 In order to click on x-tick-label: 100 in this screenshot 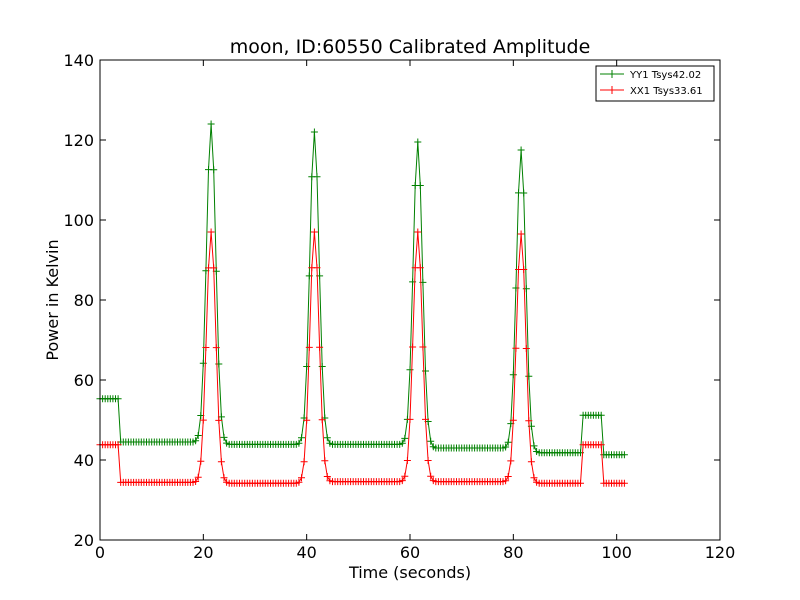, I will do `click(616, 552)`.